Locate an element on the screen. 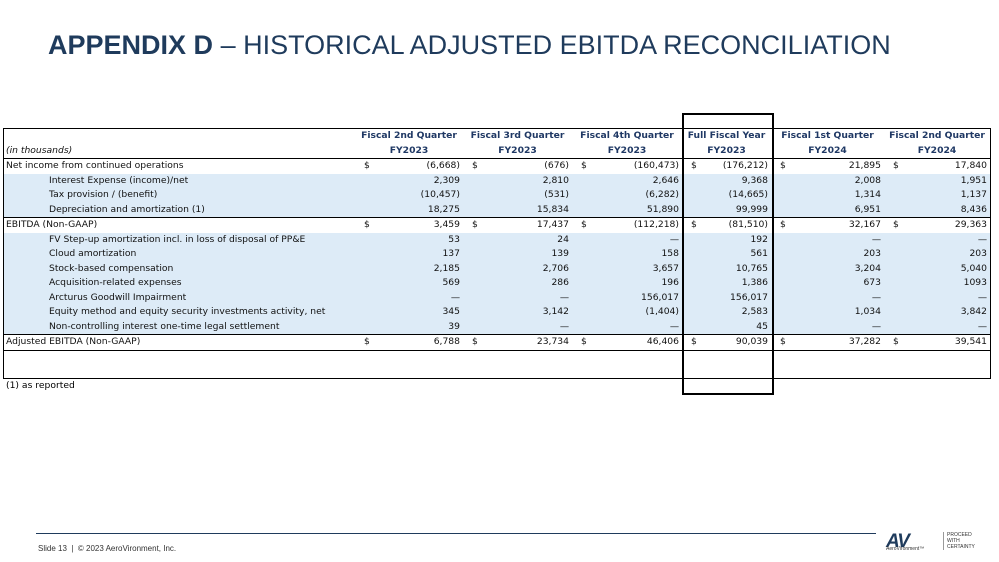 Image resolution: width=999 pixels, height=562 pixels. cell: 2,810 is located at coordinates (517, 181).